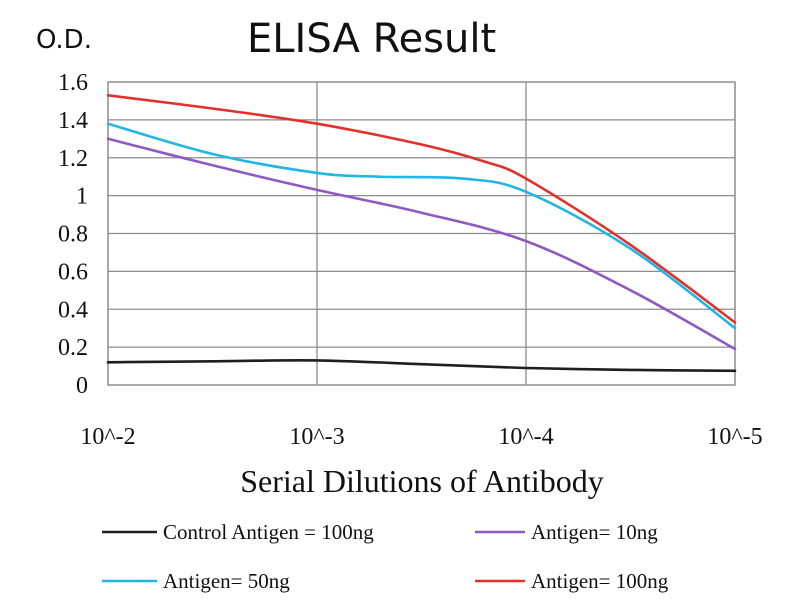 This screenshot has width=800, height=600. I want to click on x-tick-labels: 10^-2 10^-3 10^-4 10^-5, so click(421, 437).